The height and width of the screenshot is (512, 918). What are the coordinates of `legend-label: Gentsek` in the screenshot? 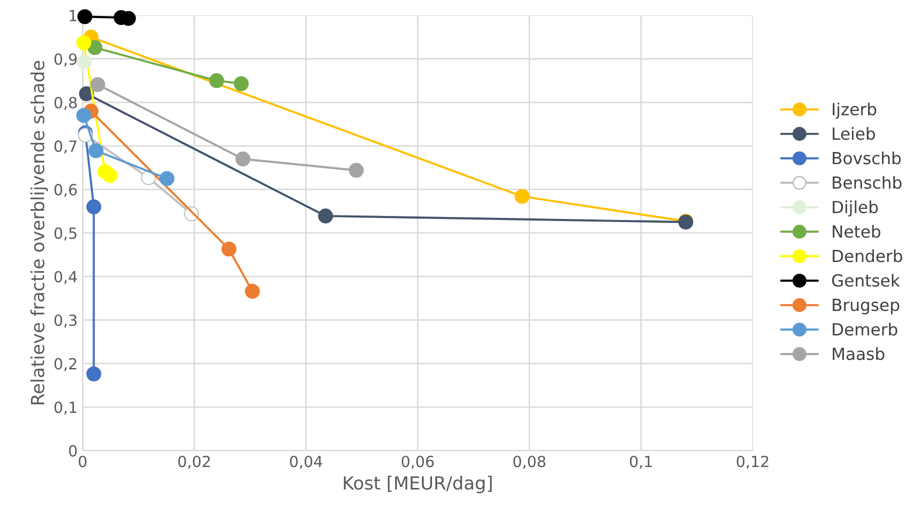 It's located at (866, 280).